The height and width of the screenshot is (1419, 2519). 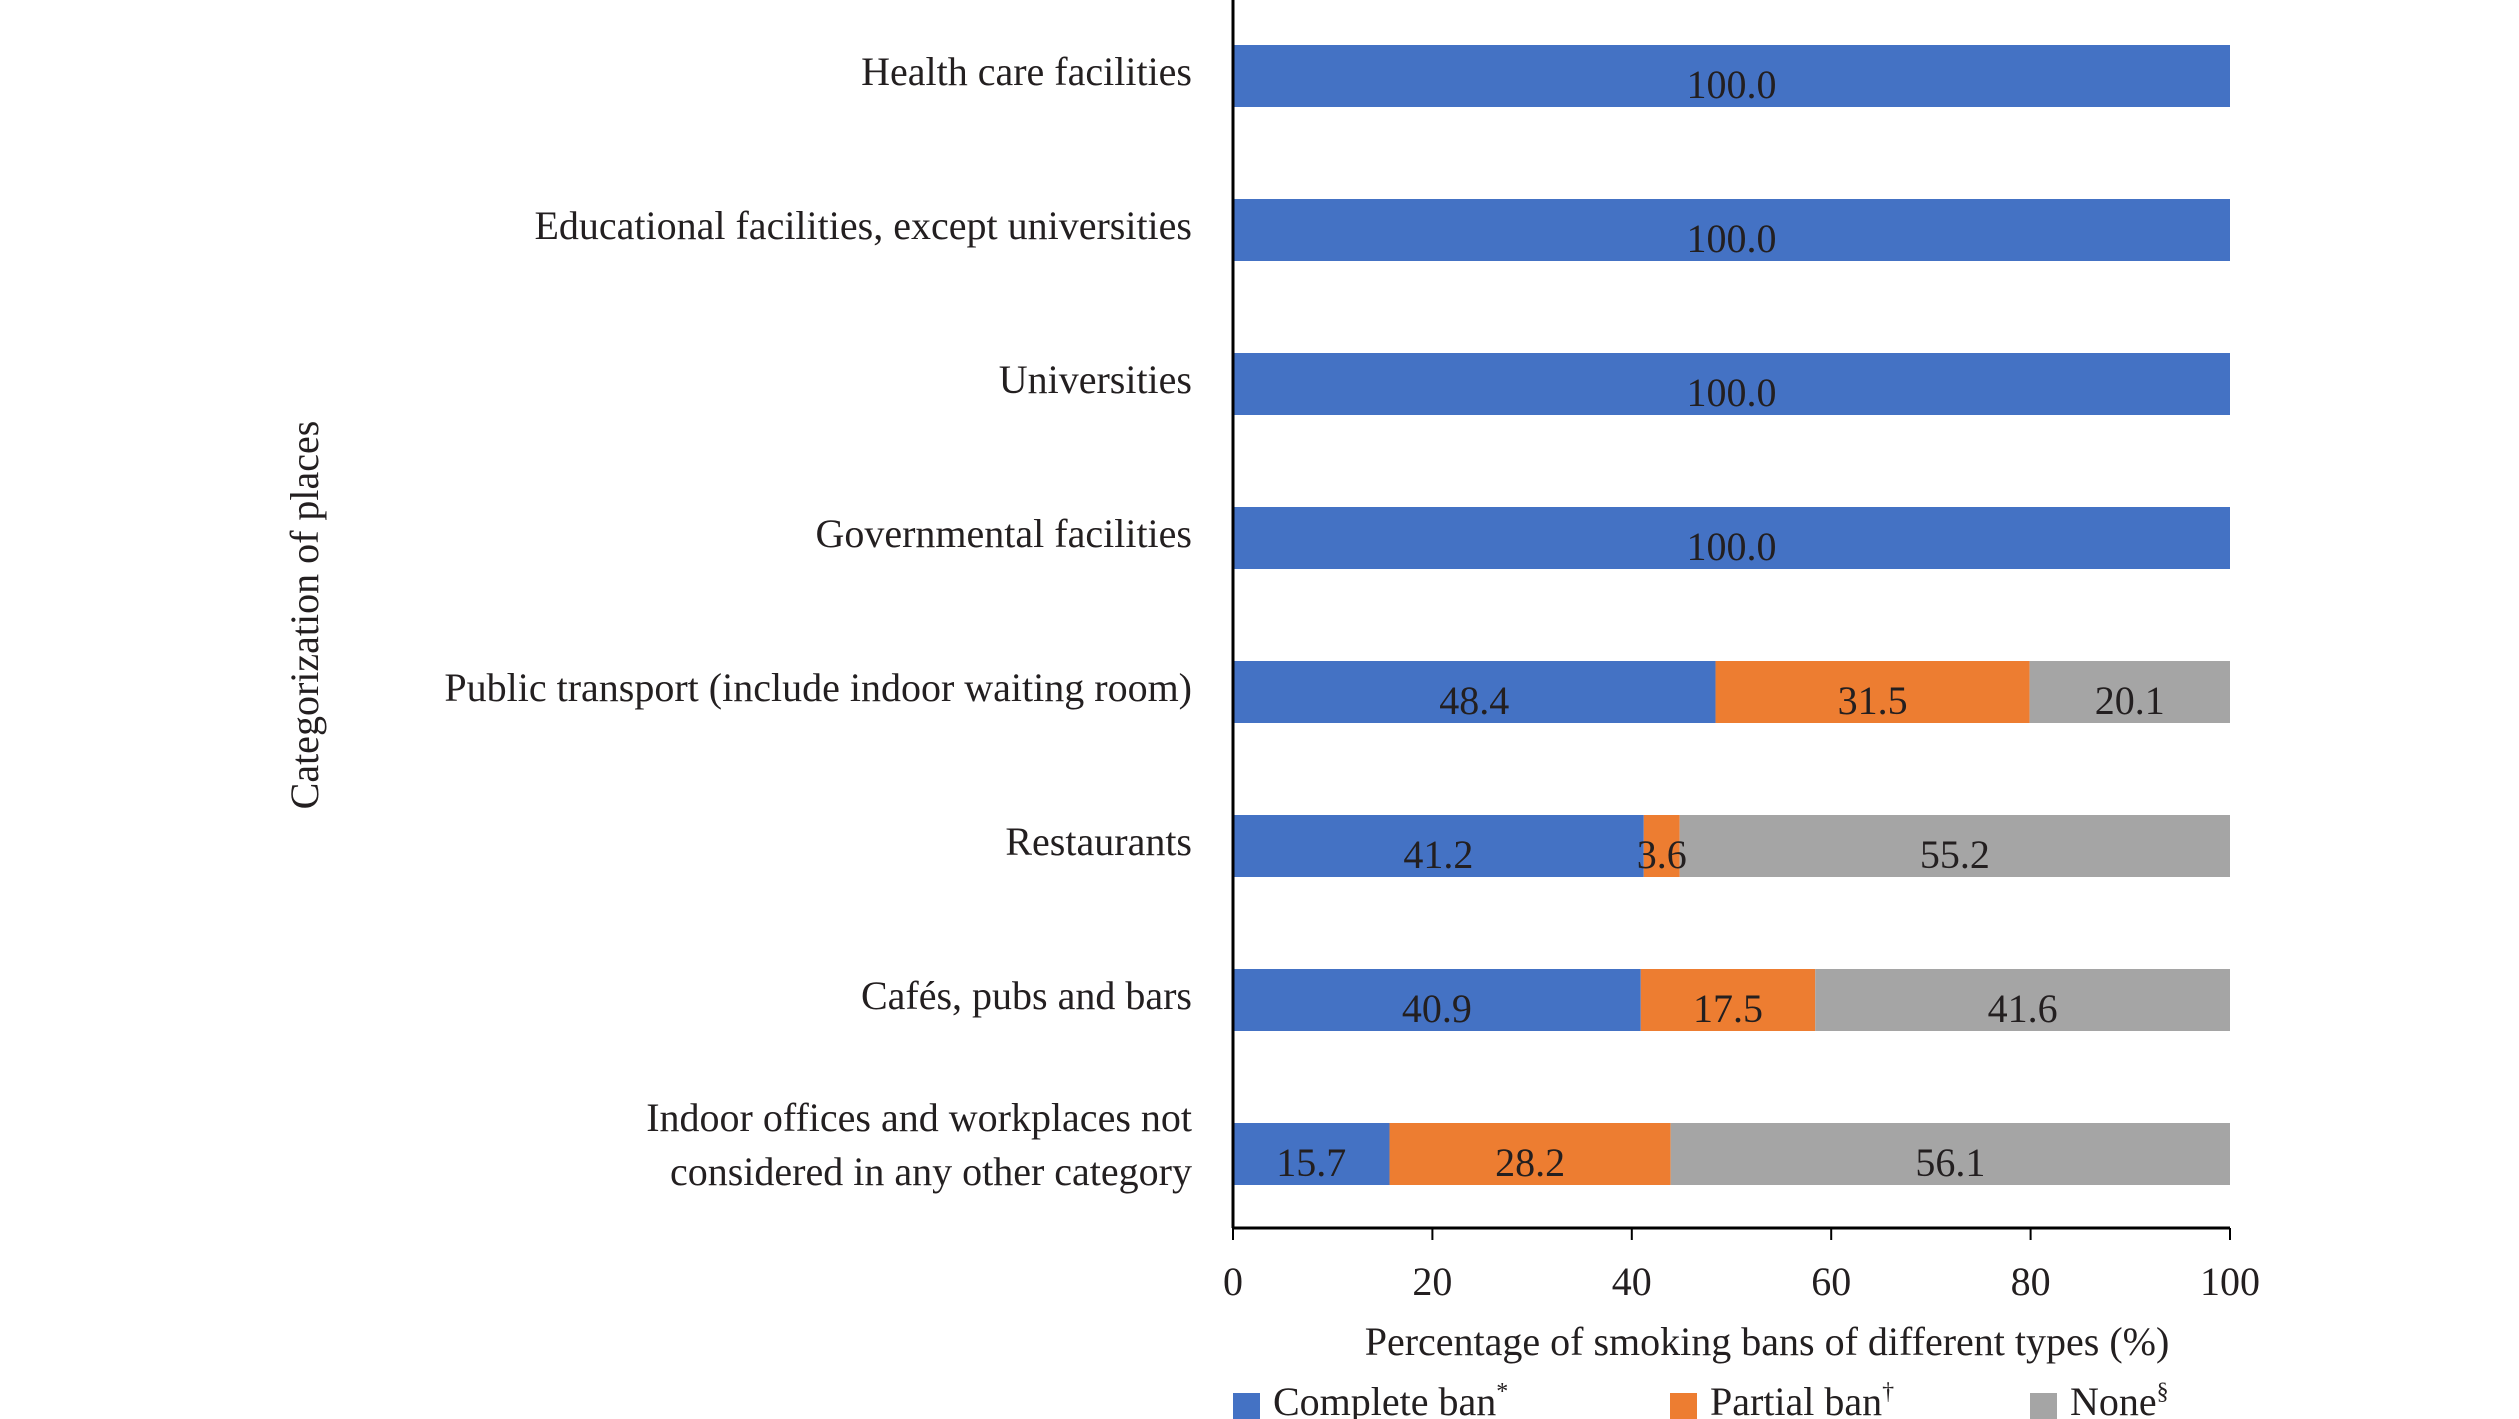 I want to click on data-label: 41.2, so click(x=1438, y=854).